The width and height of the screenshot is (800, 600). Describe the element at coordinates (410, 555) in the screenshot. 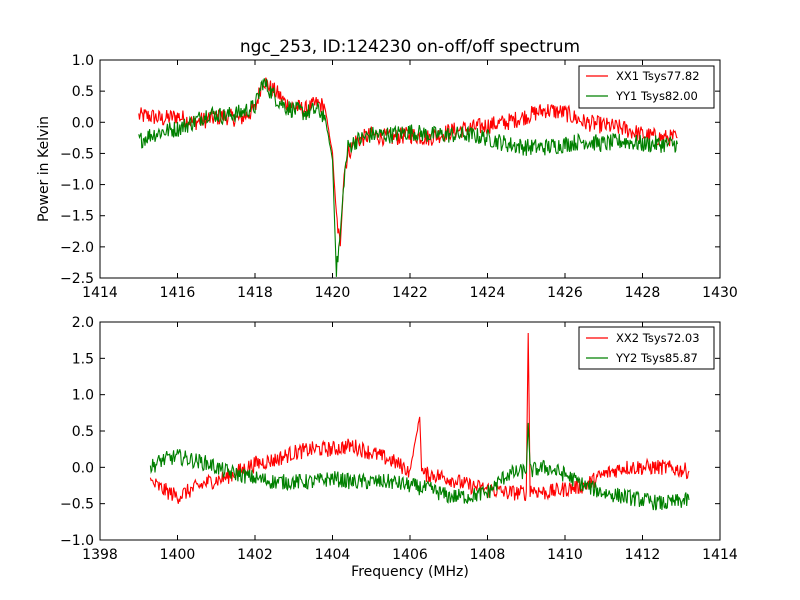

I see `x-tick-label: 1406` at that location.